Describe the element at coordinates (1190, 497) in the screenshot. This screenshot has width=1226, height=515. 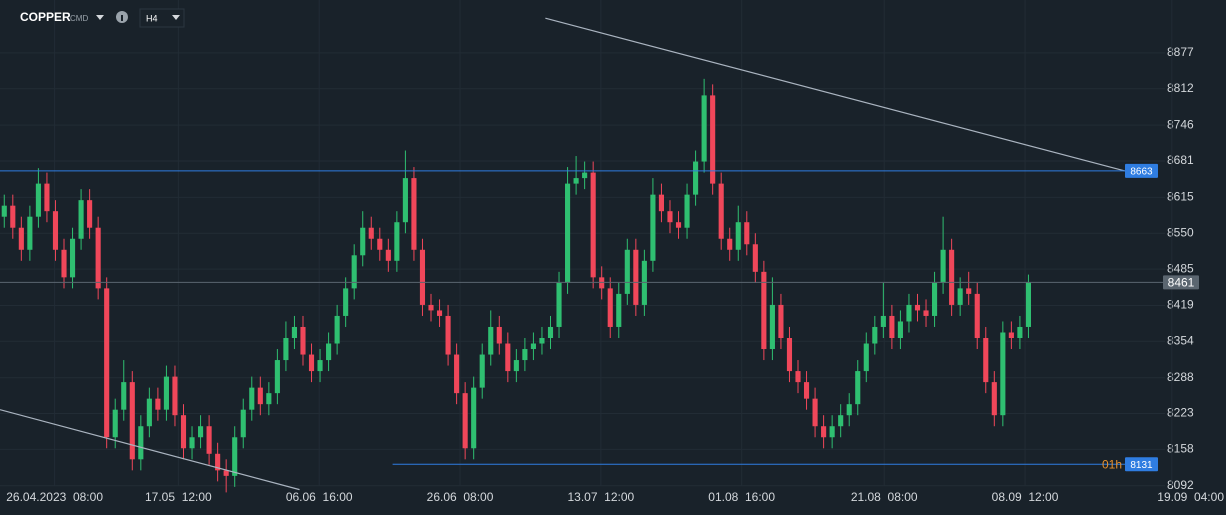
I see `x-tick-label: 19.09 04:00` at that location.